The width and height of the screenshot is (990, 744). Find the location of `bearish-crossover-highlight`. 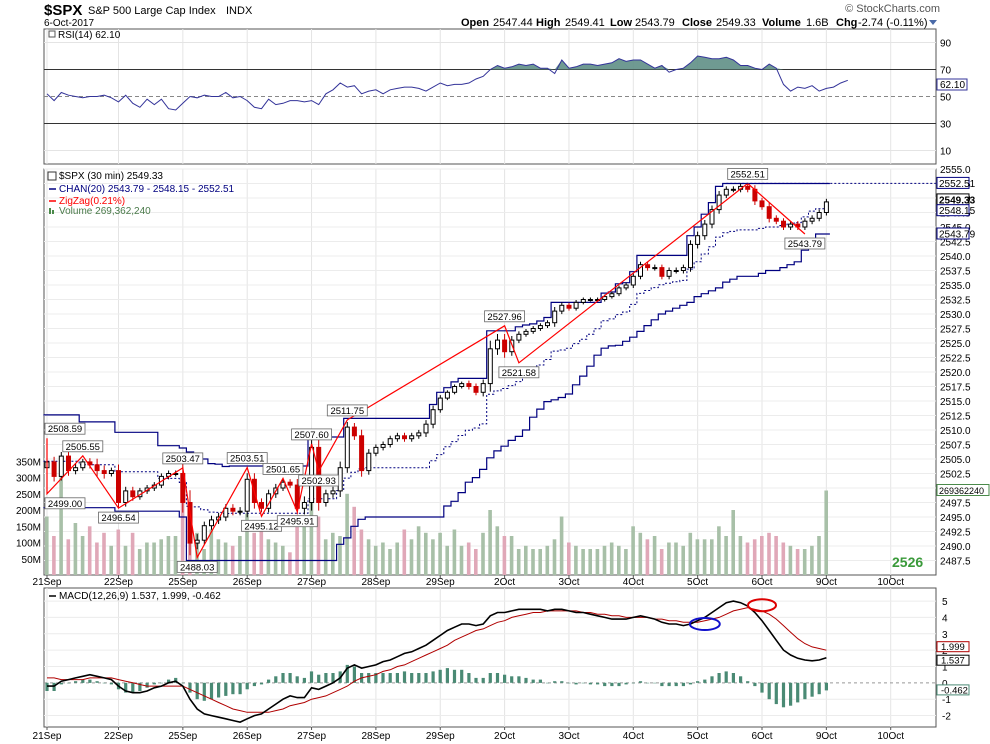

bearish-crossover-highlight is located at coordinates (762, 605).